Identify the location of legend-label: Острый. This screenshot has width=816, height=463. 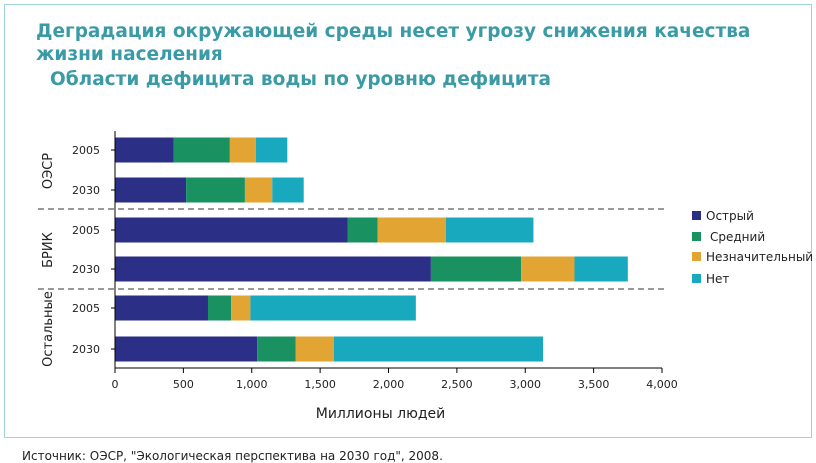
(730, 216).